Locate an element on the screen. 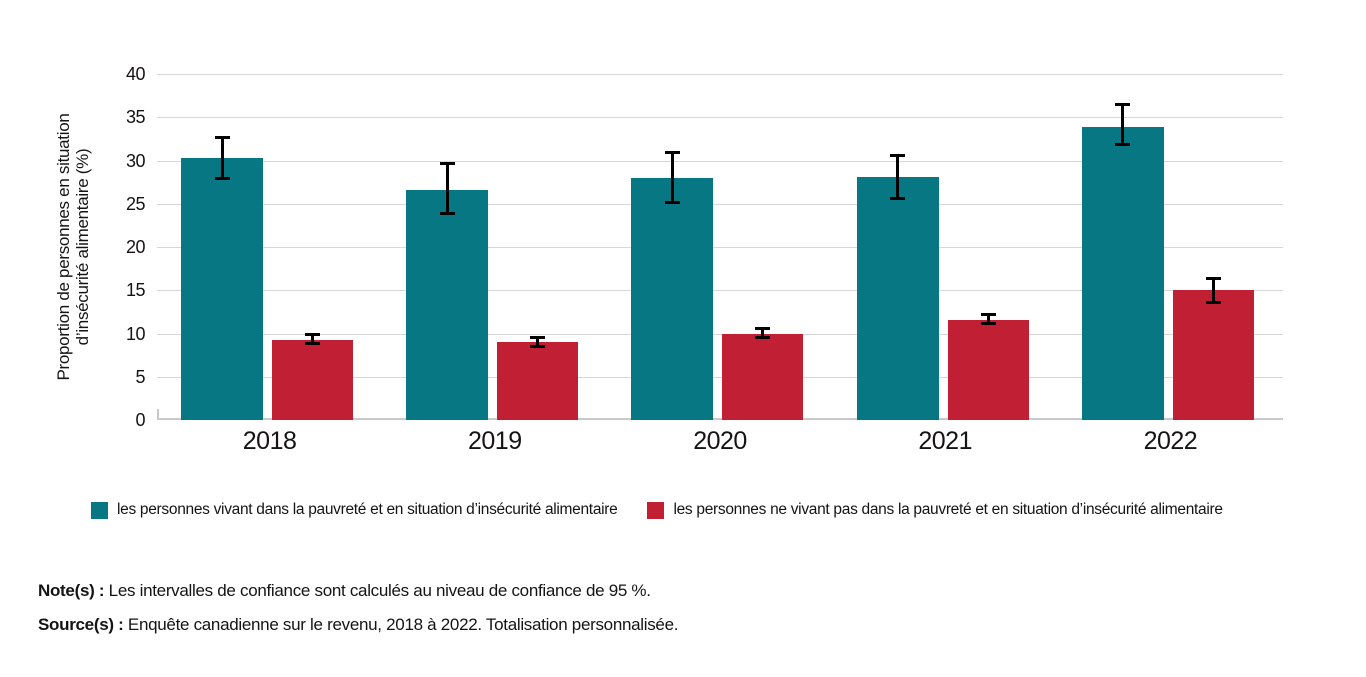  x-axis-label-2021: 2021 is located at coordinates (945, 441).